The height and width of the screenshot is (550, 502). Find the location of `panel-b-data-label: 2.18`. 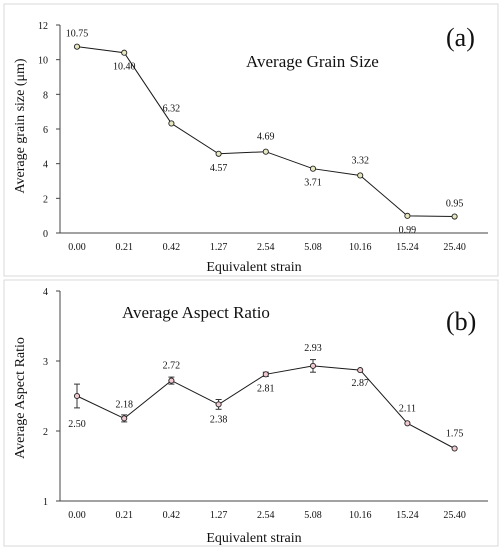

panel-b-data-label: 2.18 is located at coordinates (124, 404).